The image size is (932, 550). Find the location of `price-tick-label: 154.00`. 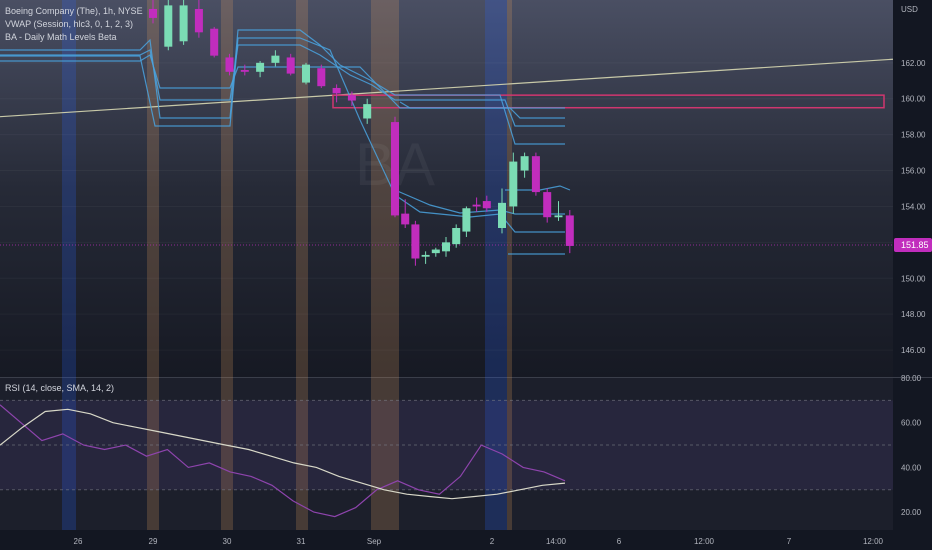

price-tick-label: 154.00 is located at coordinates (913, 206).